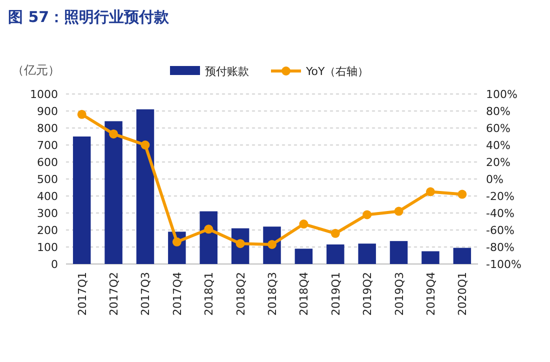 Image resolution: width=550 pixels, height=362 pixels. Describe the element at coordinates (495, 179) in the screenshot. I see `y2-tick-label: 0%` at that location.